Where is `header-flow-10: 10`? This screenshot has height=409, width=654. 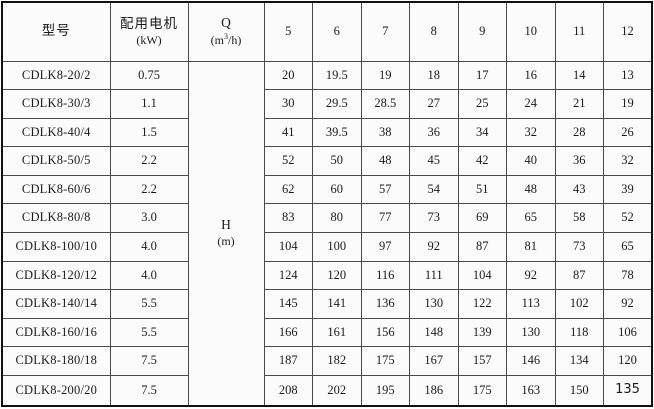 header-flow-10: 10 is located at coordinates (531, 31).